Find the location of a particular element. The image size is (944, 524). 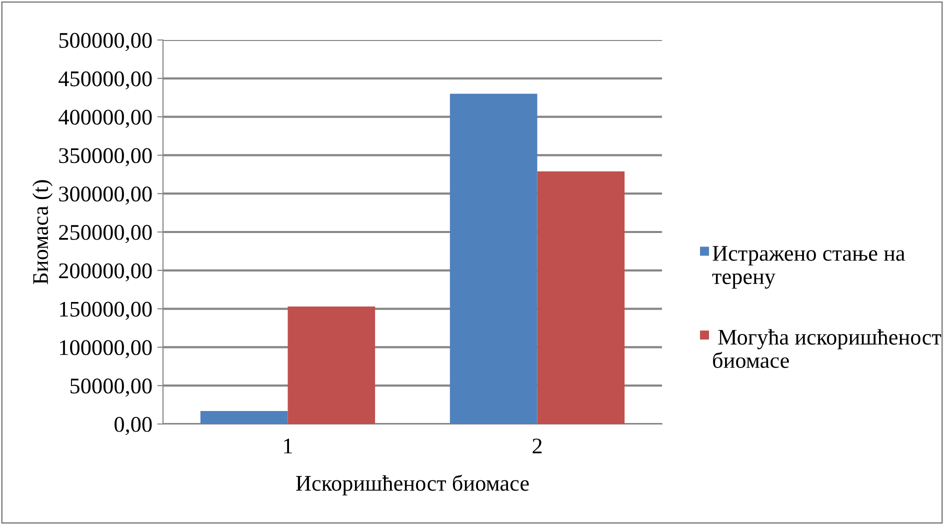

legend-label: Могућа искоришћеност биомасе is located at coordinates (827, 348).